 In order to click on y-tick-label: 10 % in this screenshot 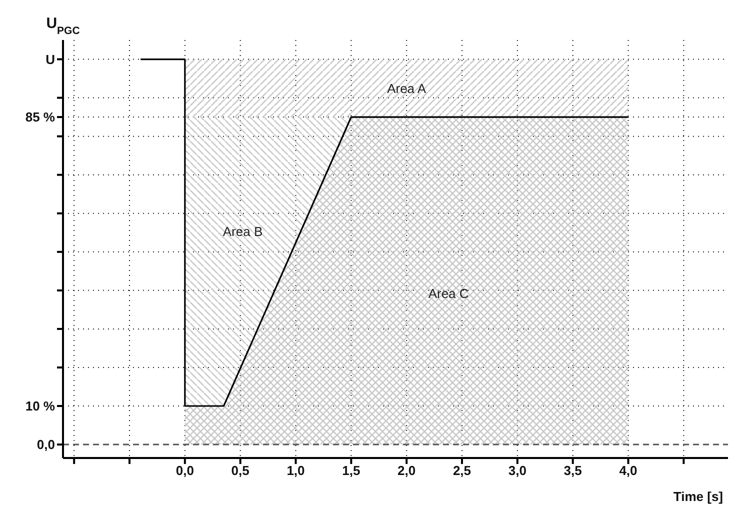, I will do `click(40, 406)`.